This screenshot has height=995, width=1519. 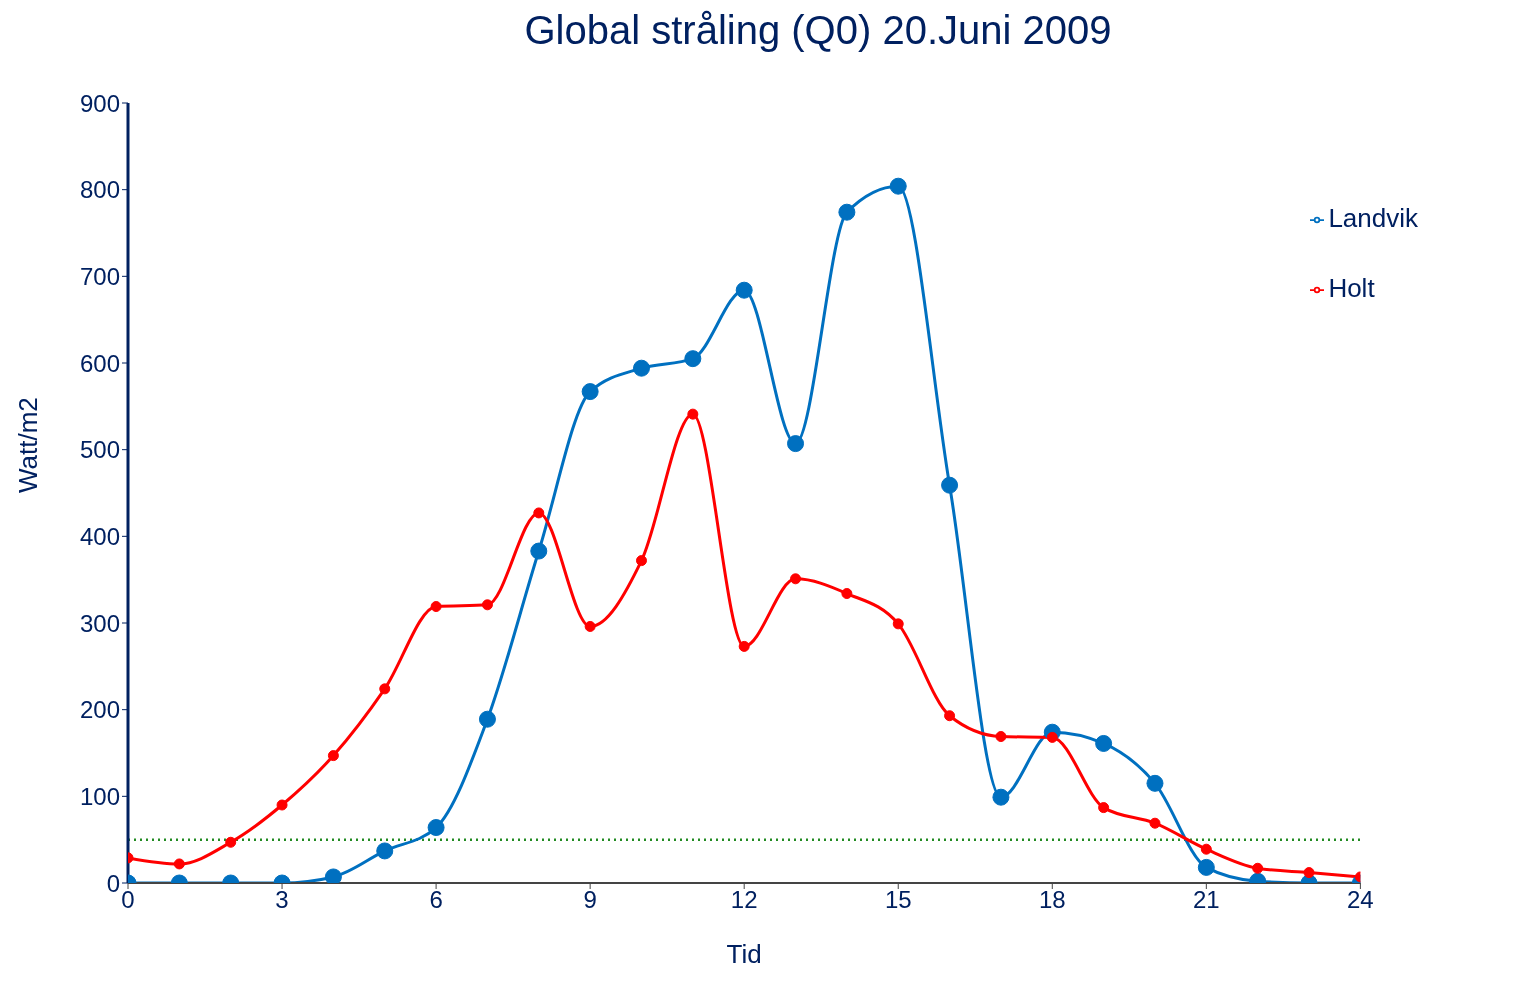 I want to click on y-tick-label: 600, so click(x=99, y=363).